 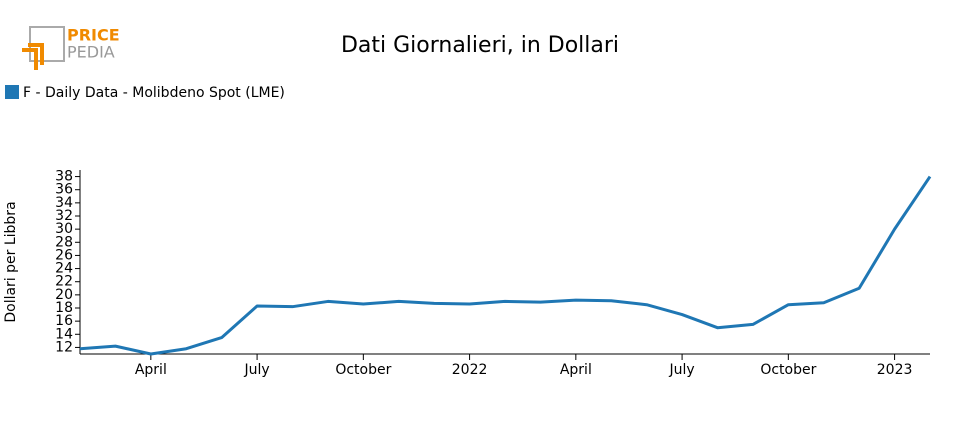 What do you see at coordinates (154, 93) in the screenshot?
I see `legend-label: F - Daily Data - Molibdeno Spot (LME)` at bounding box center [154, 93].